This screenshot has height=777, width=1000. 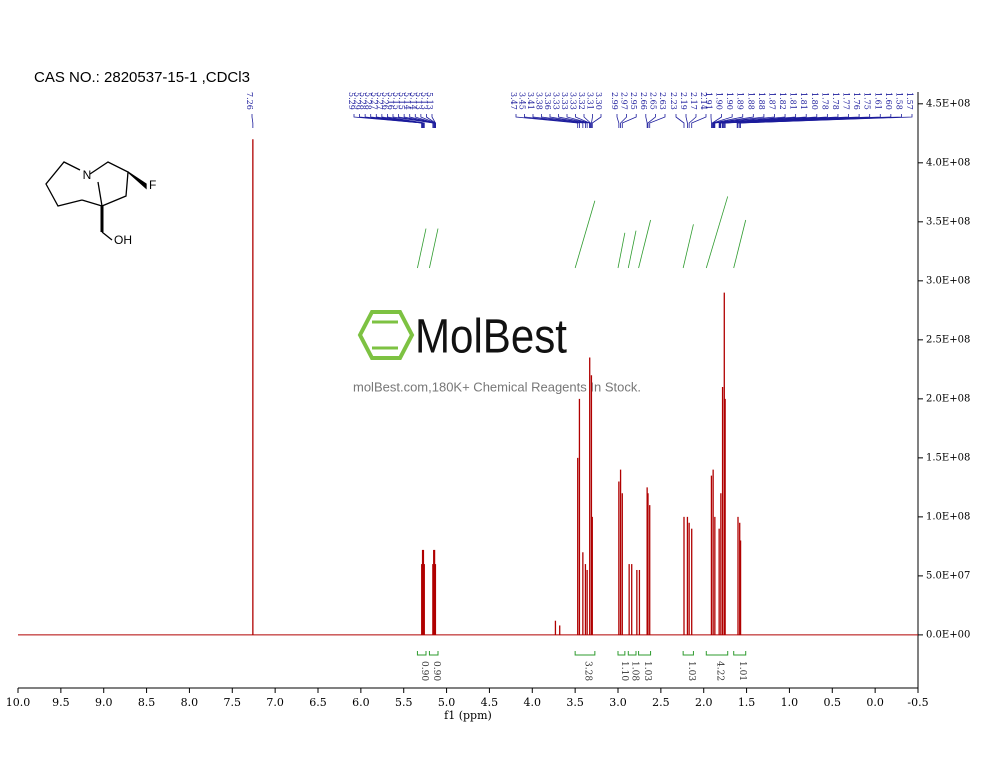 I want to click on y-tick-label: 2.0E+08, so click(x=948, y=398).